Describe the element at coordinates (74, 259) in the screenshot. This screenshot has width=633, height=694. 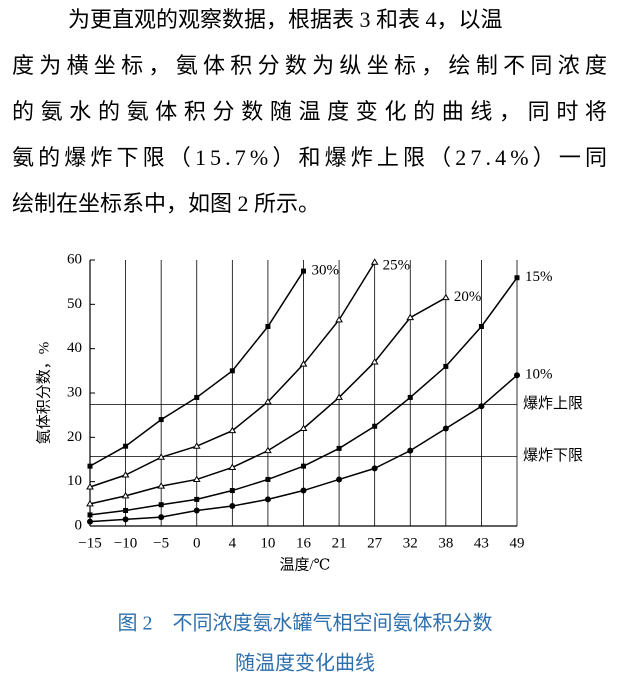
I see `y-tick-label: 60` at that location.